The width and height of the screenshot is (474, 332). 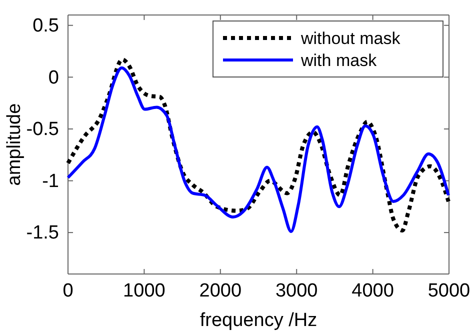 I want to click on x-tick-label: 3000, so click(x=296, y=291).